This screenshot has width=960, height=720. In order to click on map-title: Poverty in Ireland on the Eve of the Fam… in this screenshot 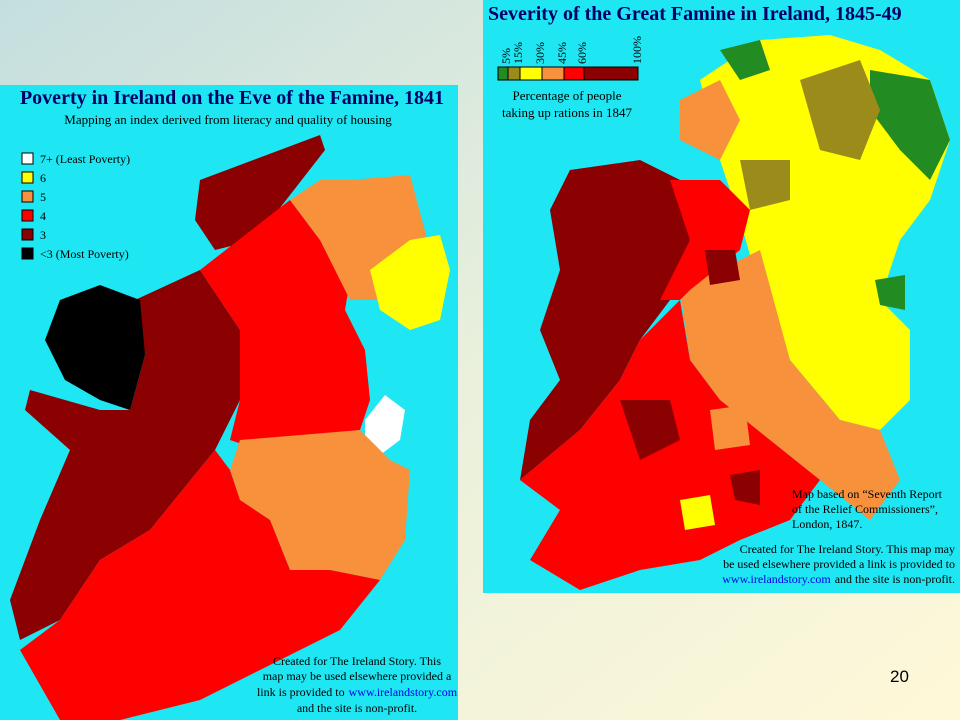, I will do `click(232, 98)`.